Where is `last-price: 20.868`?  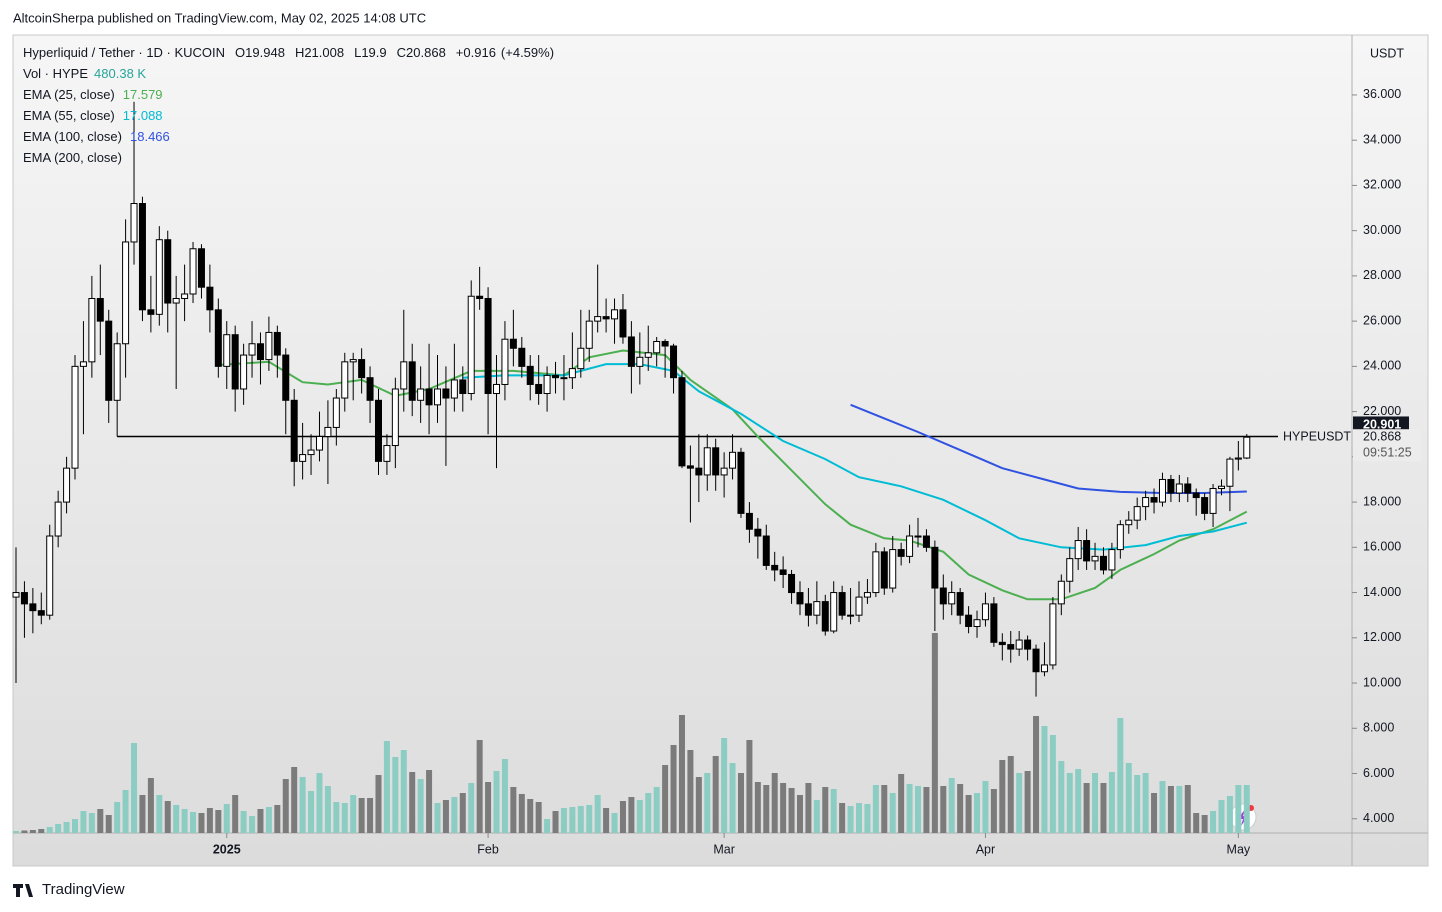
last-price: 20.868 is located at coordinates (1382, 437).